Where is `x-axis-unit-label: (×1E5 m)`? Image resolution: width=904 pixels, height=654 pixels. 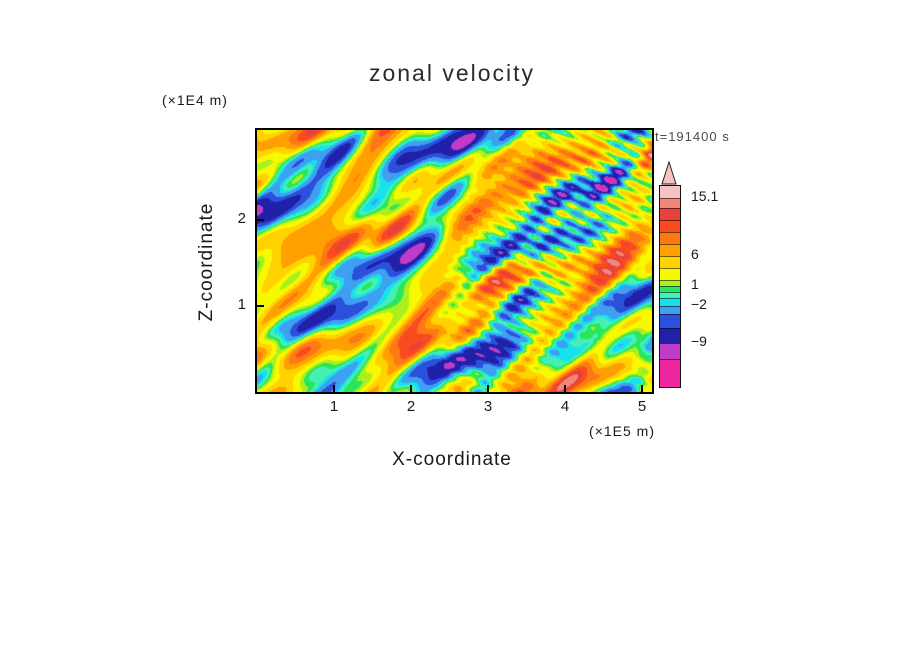 x-axis-unit-label: (×1E5 m) is located at coordinates (622, 431).